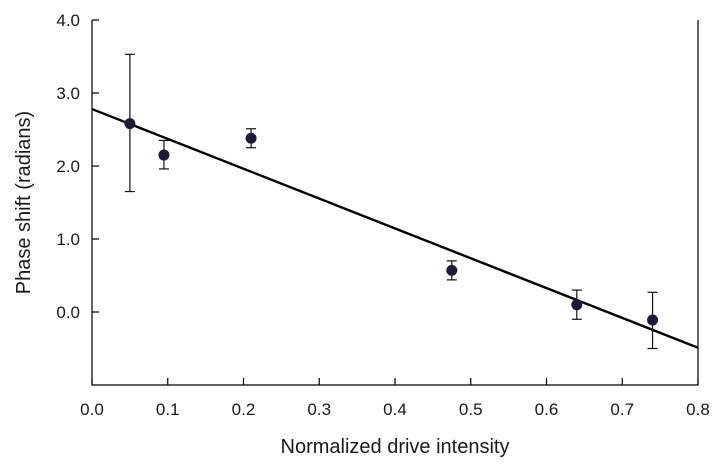 The image size is (715, 464). Describe the element at coordinates (244, 409) in the screenshot. I see `x-tick-label: 0.2` at that location.